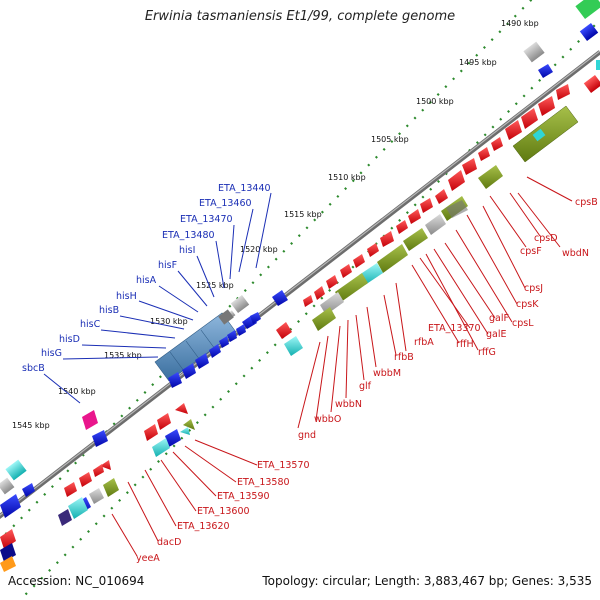 This screenshot has width=600, height=600. I want to click on gene-label: cpsD, so click(546, 238).